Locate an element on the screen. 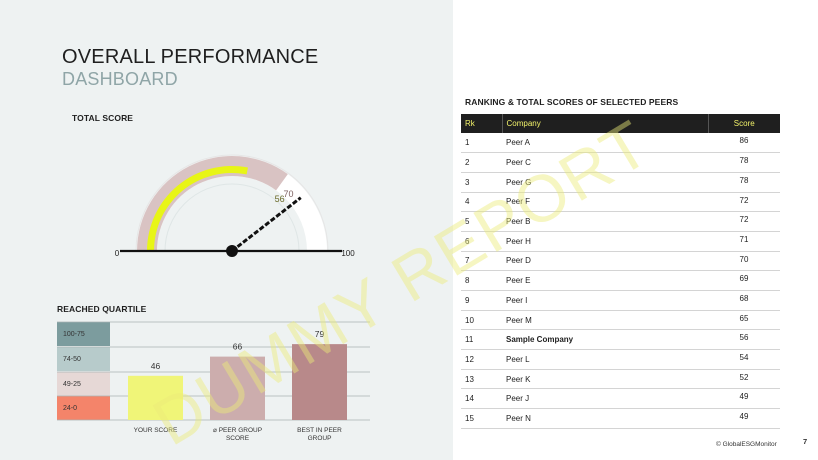  ranking-row: 2 Peer C 78 is located at coordinates (620, 162).